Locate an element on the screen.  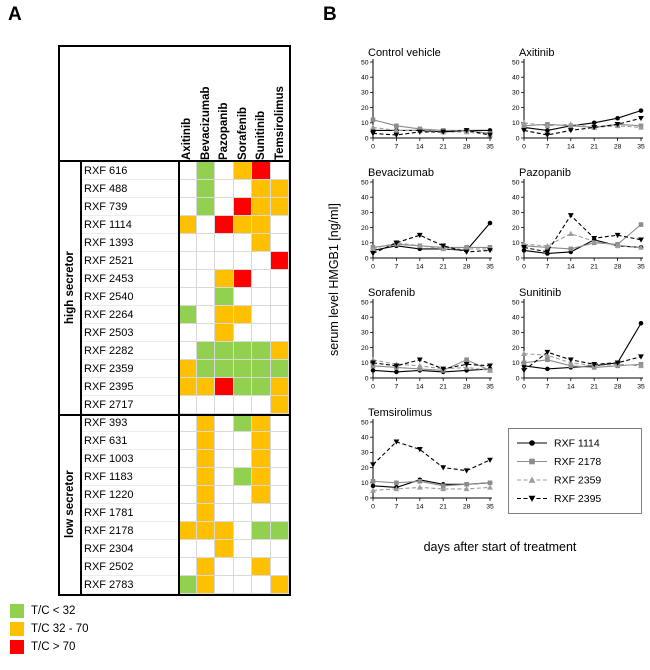
name-column-divider is located at coordinates (179, 378).